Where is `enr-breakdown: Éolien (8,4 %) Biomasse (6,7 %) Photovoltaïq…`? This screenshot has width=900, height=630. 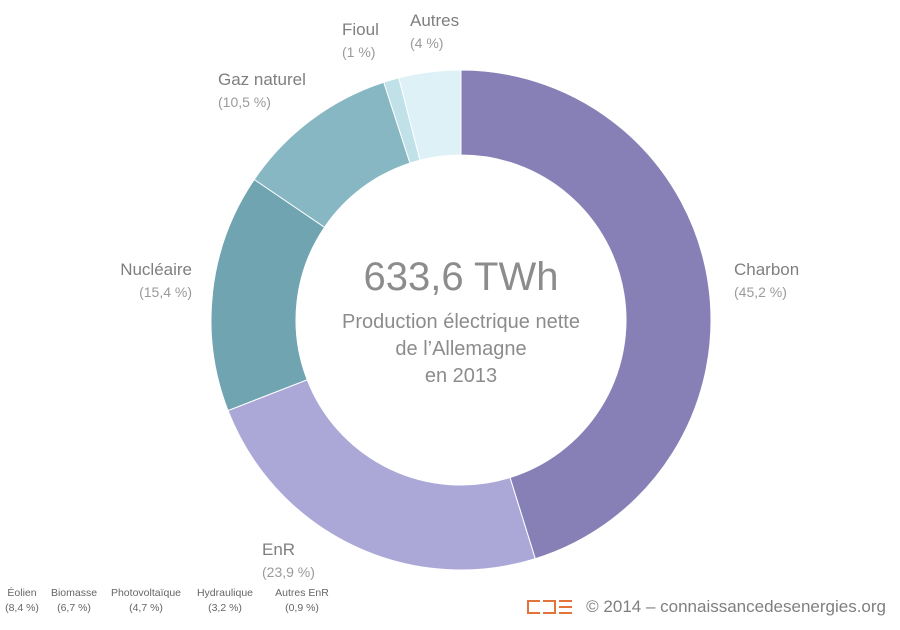 enr-breakdown: Éolien (8,4 %) Biomasse (6,7 %) Photovoltaïq… is located at coordinates (167, 600).